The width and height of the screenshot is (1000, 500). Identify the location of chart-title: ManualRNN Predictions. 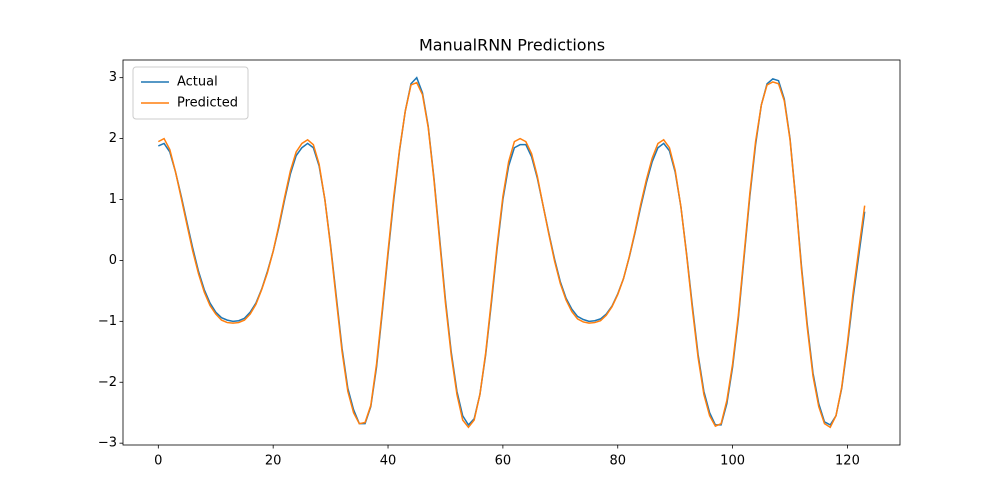
(512, 45).